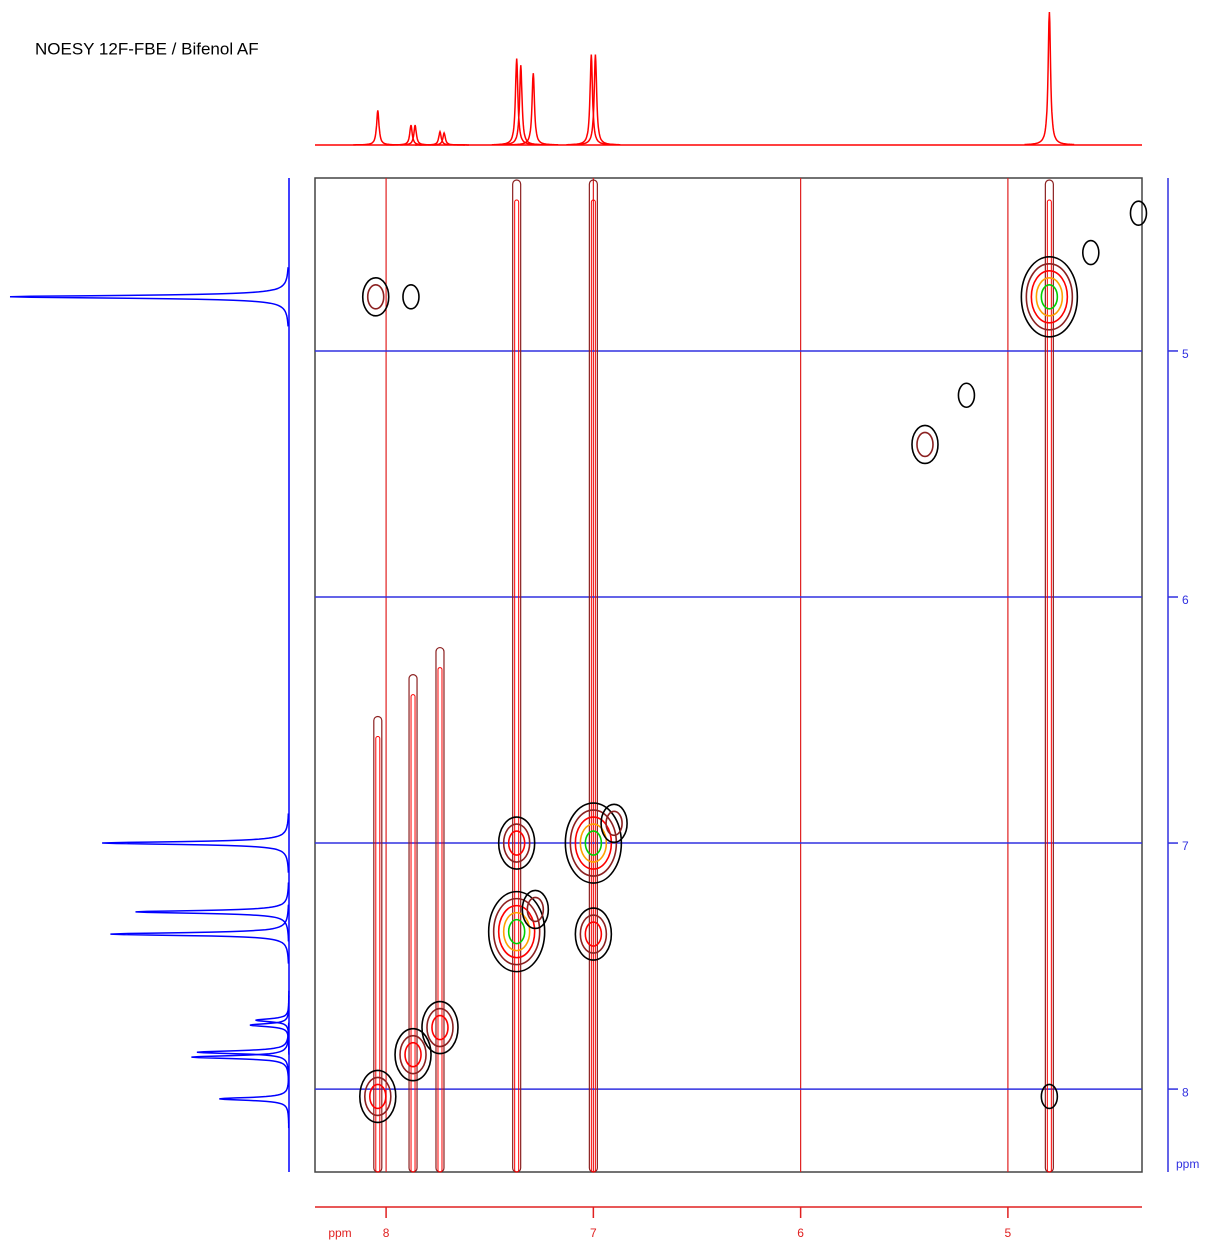 This screenshot has height=1245, width=1212. Describe the element at coordinates (1187, 1164) in the screenshot. I see `y-axis-label: ppm` at that location.